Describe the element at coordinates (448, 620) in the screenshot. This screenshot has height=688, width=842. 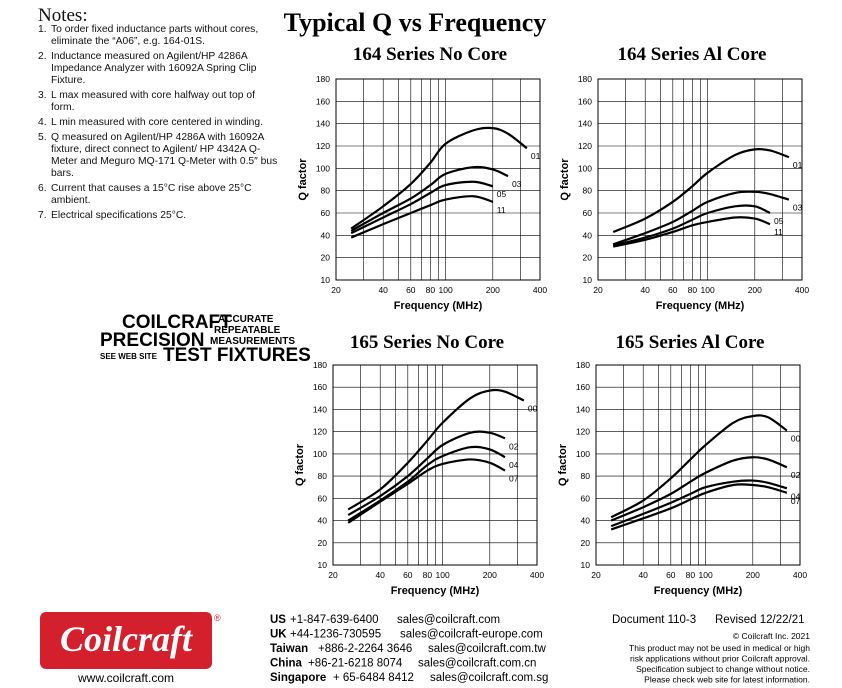
I see `contact-email: sales@coilcraft.com` at that location.